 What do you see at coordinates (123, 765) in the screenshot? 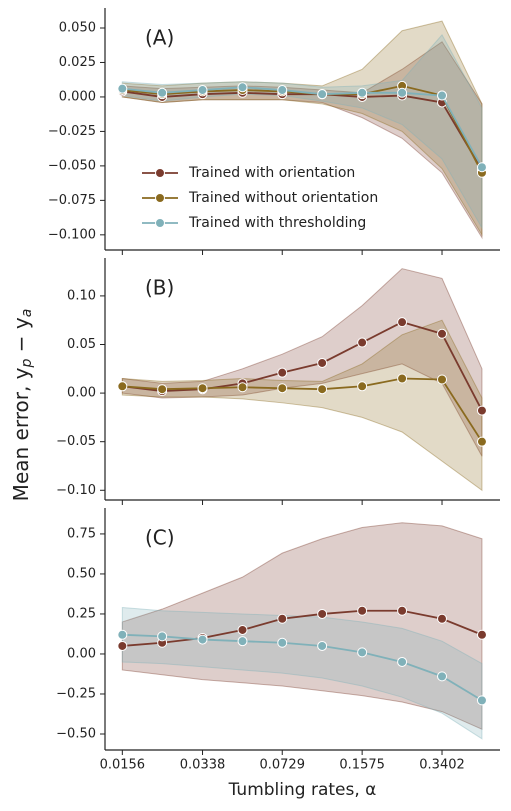
I see `x-tick-label: 0.0156` at bounding box center [123, 765].